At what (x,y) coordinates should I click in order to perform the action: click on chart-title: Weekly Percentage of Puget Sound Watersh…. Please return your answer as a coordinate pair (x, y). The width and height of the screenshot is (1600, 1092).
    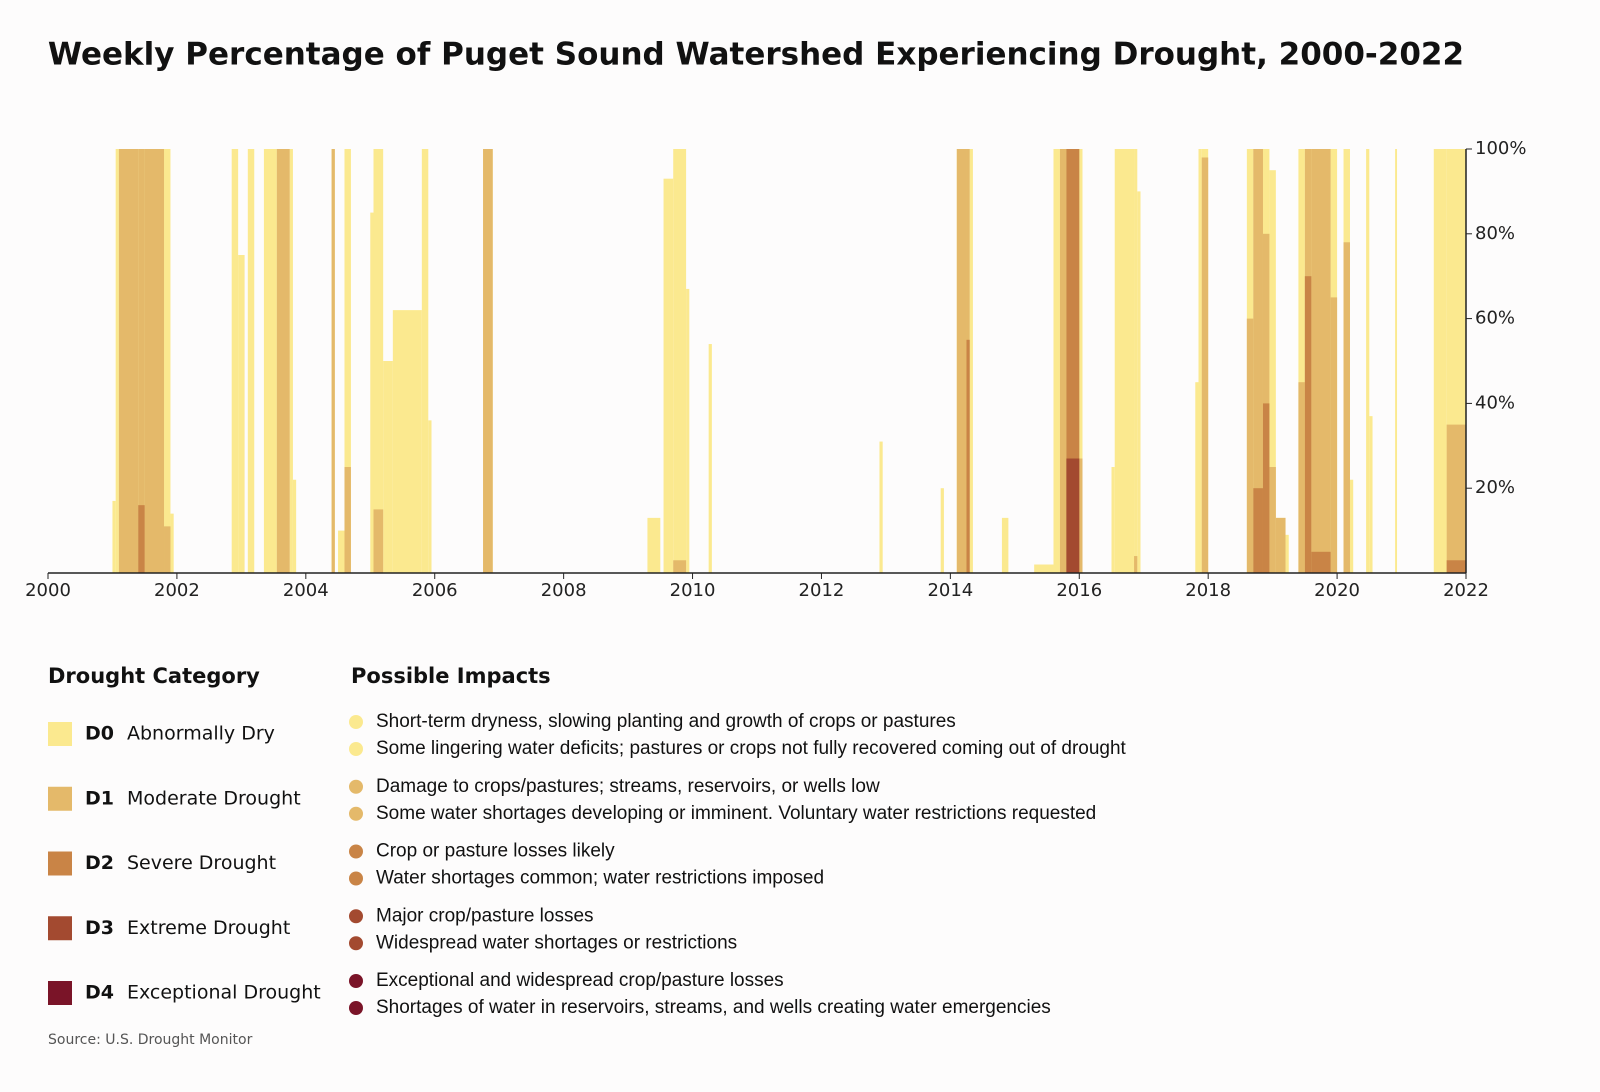
    Looking at the image, I should click on (756, 55).